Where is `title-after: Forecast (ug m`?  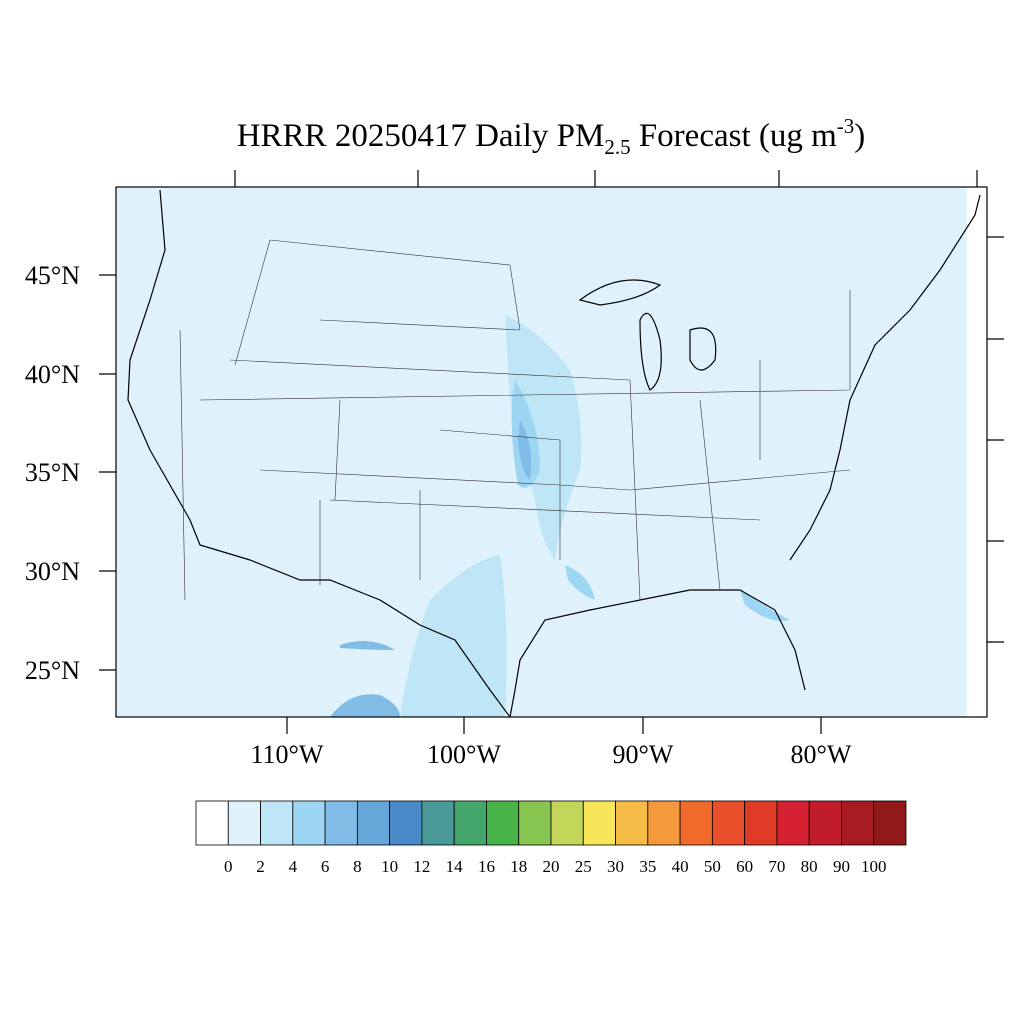
title-after: Forecast (ug m is located at coordinates (734, 136).